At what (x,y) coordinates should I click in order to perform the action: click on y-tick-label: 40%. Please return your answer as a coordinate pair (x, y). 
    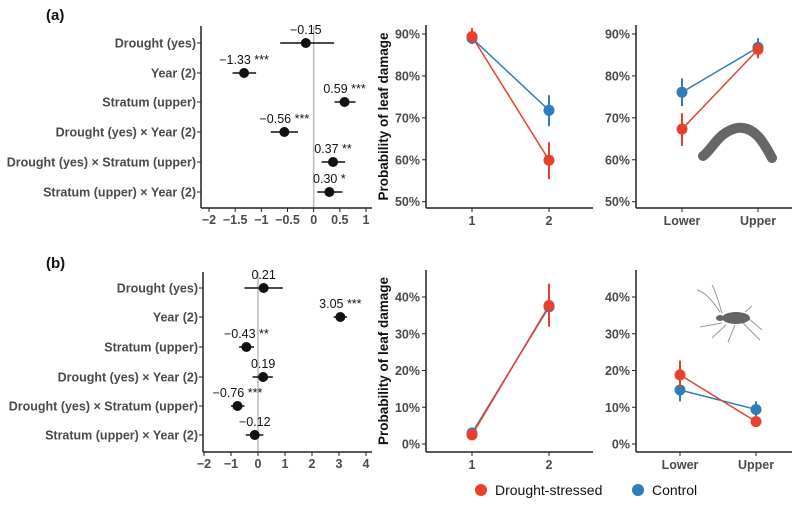
    Looking at the image, I should click on (617, 298).